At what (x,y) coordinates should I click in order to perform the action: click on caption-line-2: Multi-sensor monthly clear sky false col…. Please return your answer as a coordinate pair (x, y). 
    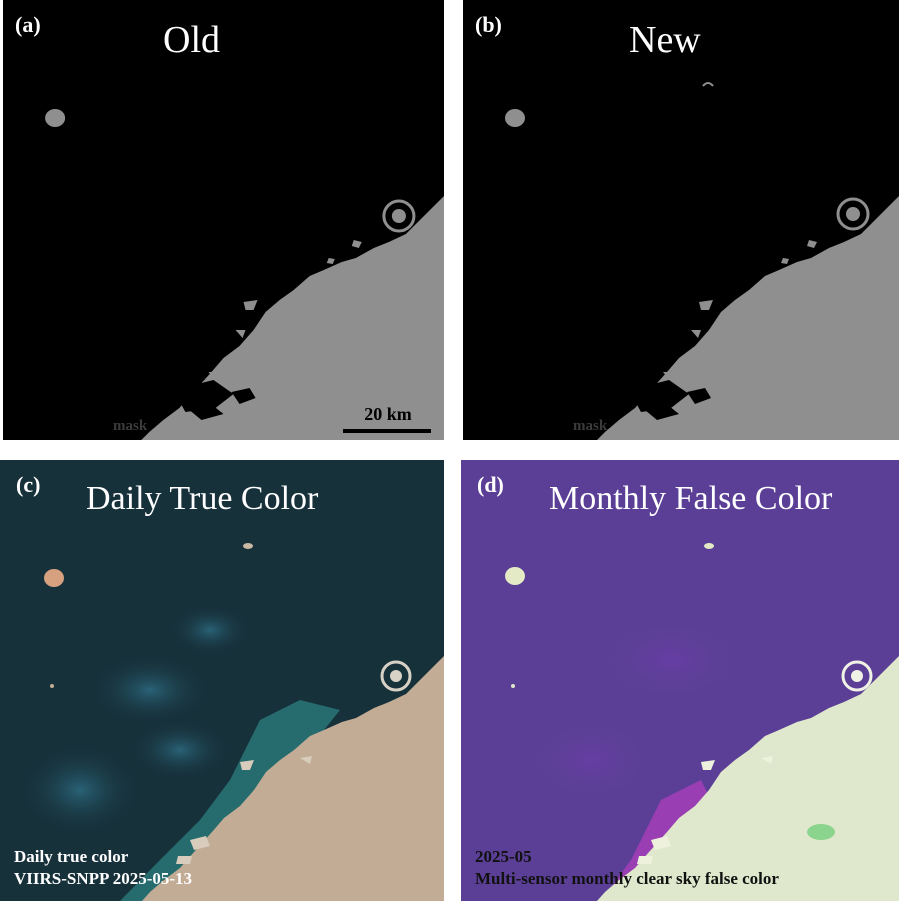
    Looking at the image, I should click on (627, 878).